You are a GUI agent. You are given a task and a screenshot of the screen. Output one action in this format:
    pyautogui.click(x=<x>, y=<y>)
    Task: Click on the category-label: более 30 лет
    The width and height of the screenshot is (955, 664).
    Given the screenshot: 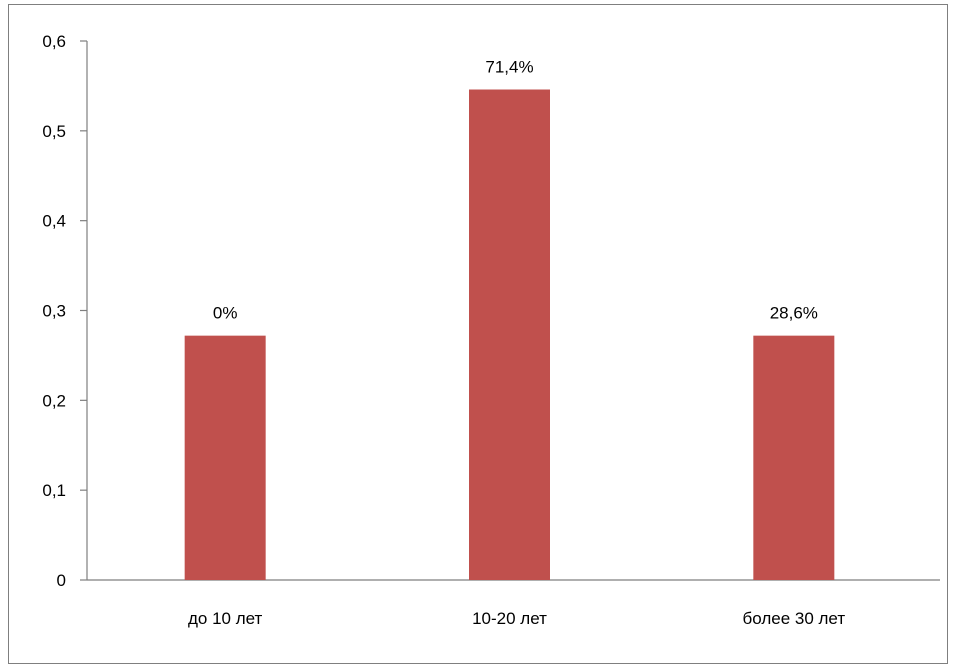 What is the action you would take?
    pyautogui.click(x=794, y=618)
    